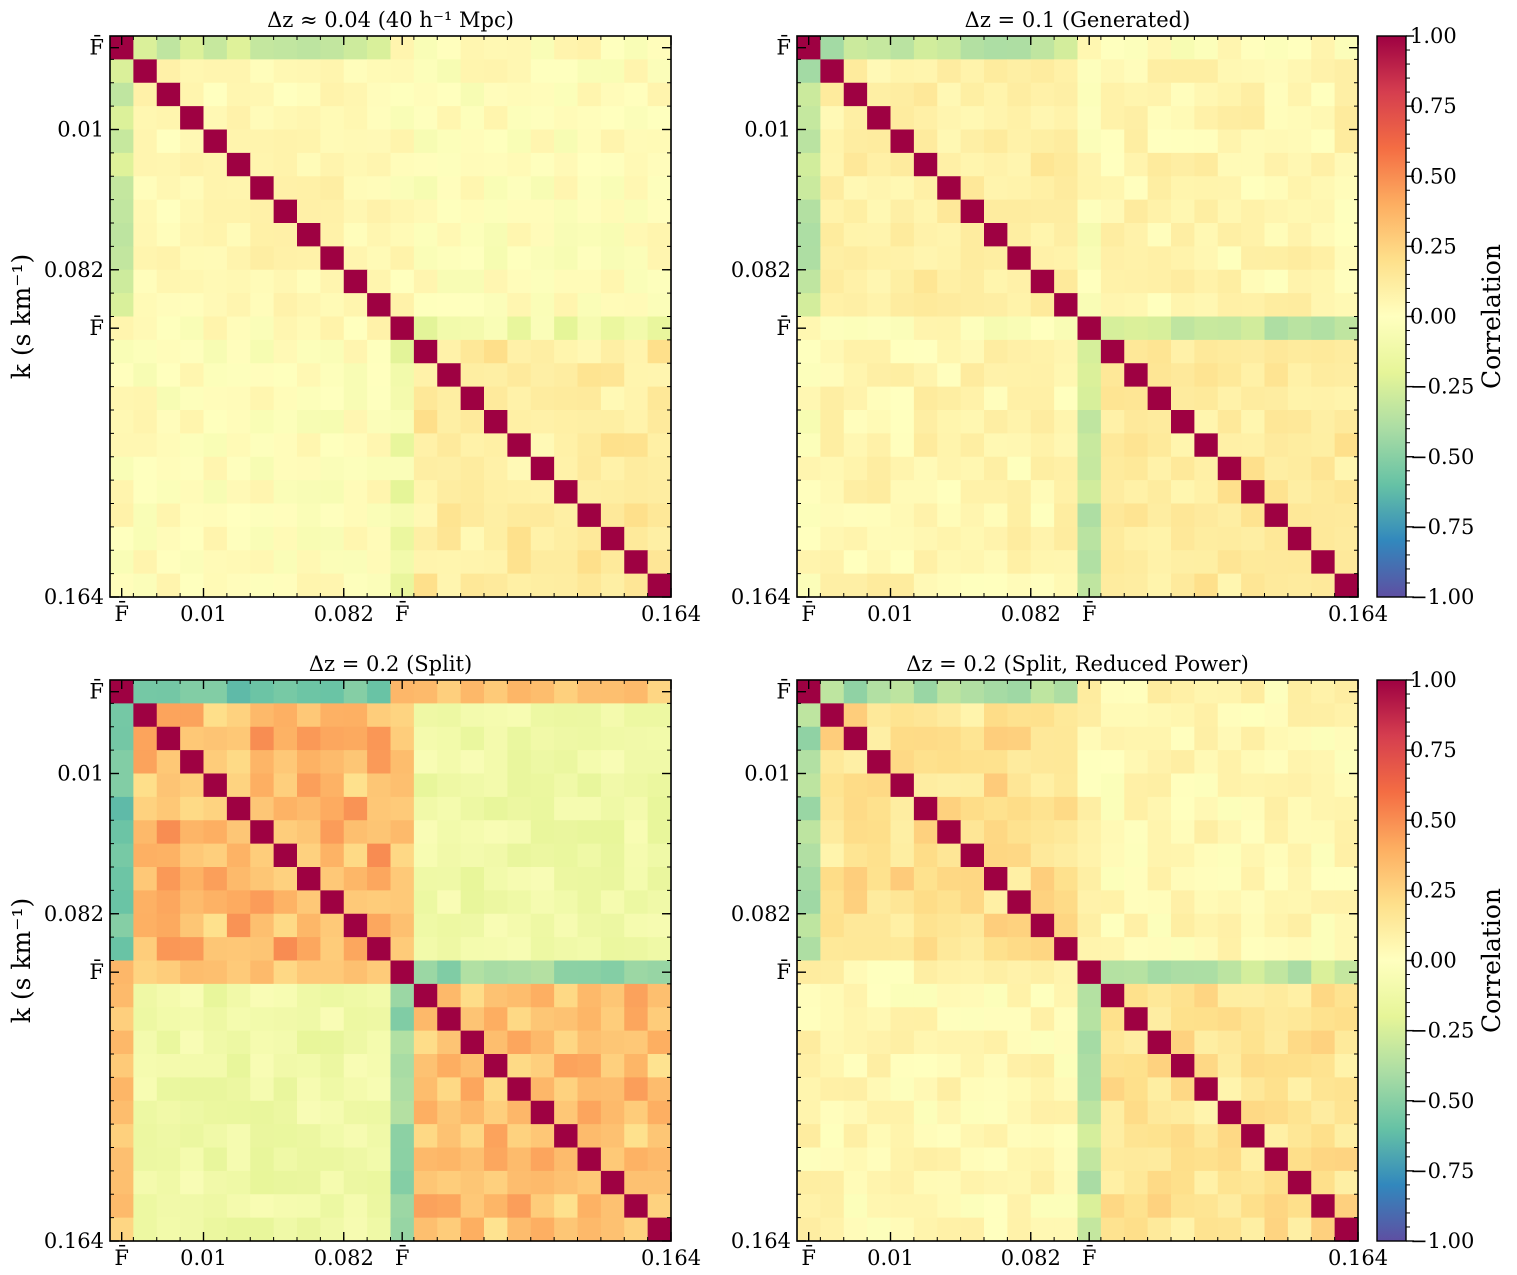  Describe the element at coordinates (344, 614) in the screenshot. I see `x-tick-label: 0.082` at that location.